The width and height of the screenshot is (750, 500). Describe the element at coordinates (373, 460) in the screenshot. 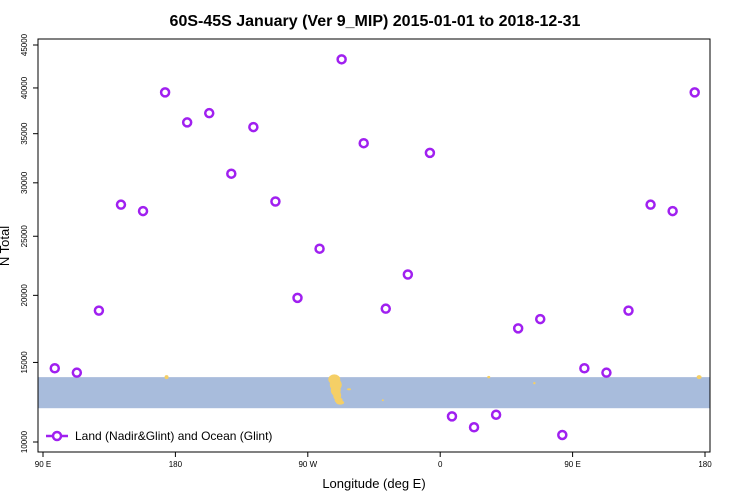

I see `x-axis: 90 E 180 90 W 0 90 E 180` at that location.